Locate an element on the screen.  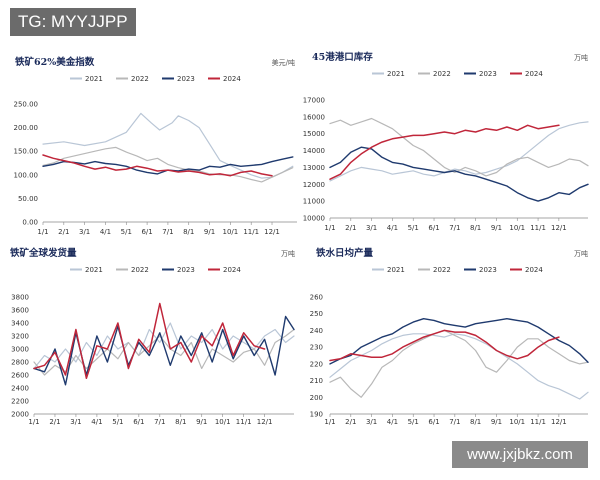
y-tick-label: 250 is located at coordinates (316, 314).